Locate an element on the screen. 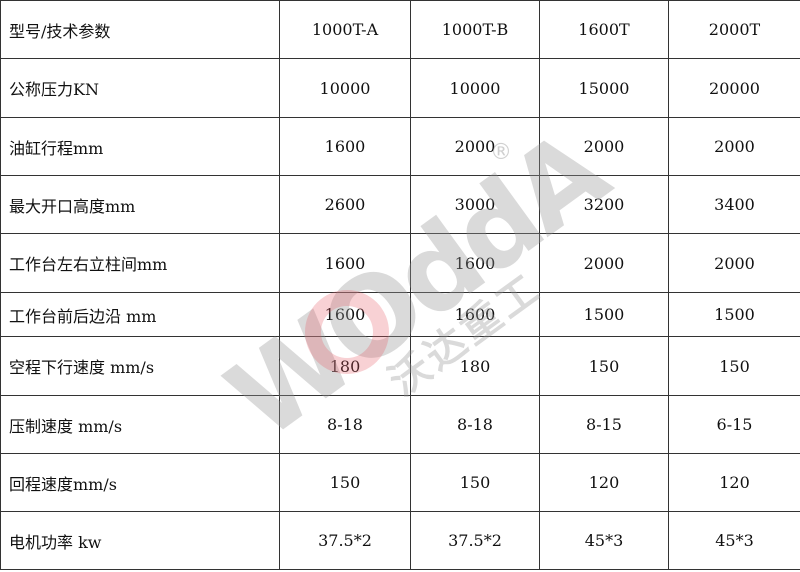 The image size is (800, 572). cell-value: 6-15 is located at coordinates (734, 424).